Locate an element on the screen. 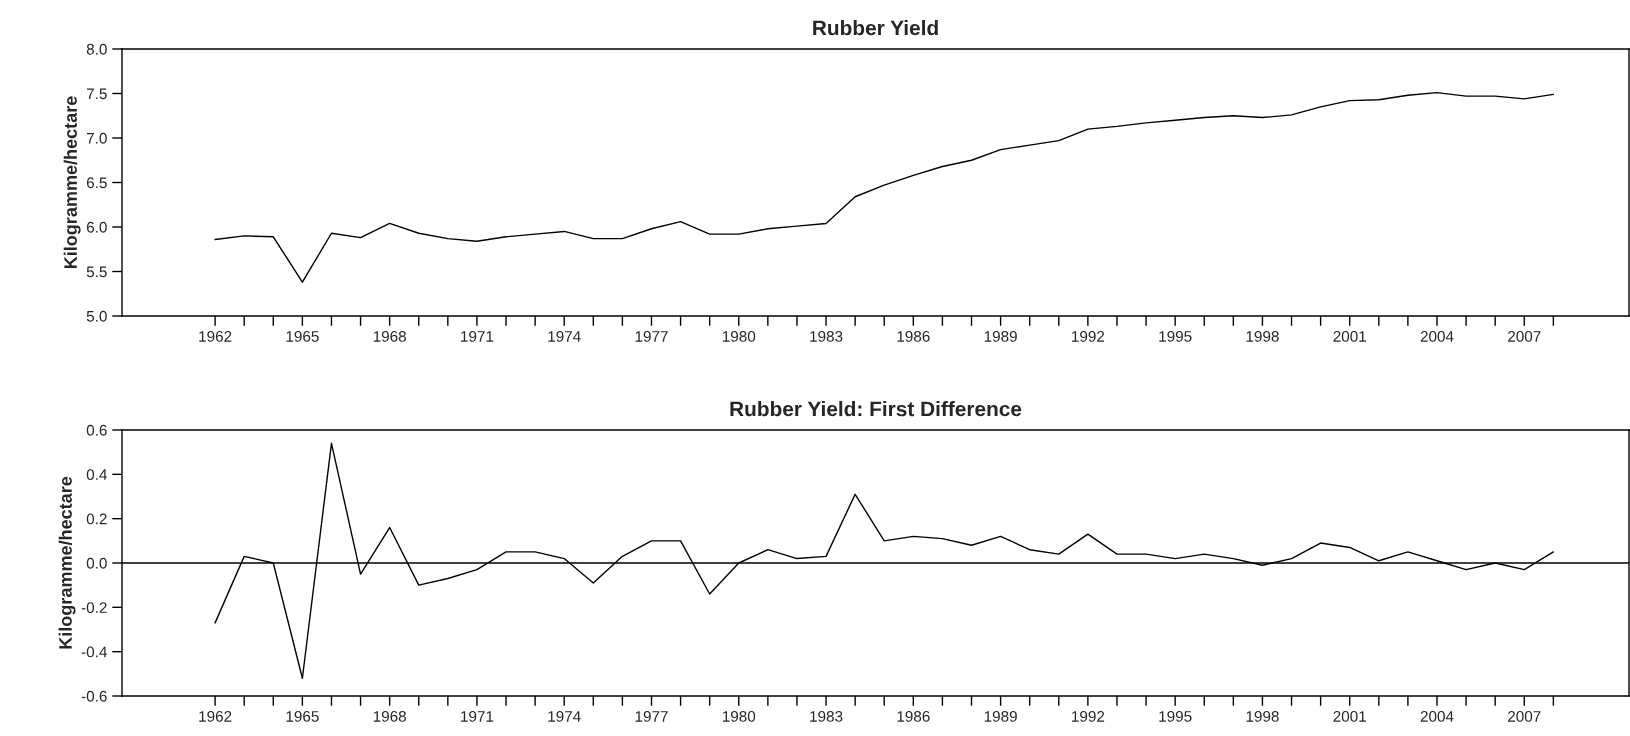 The image size is (1630, 736). y-tick-label: 0.2 is located at coordinates (96, 519).